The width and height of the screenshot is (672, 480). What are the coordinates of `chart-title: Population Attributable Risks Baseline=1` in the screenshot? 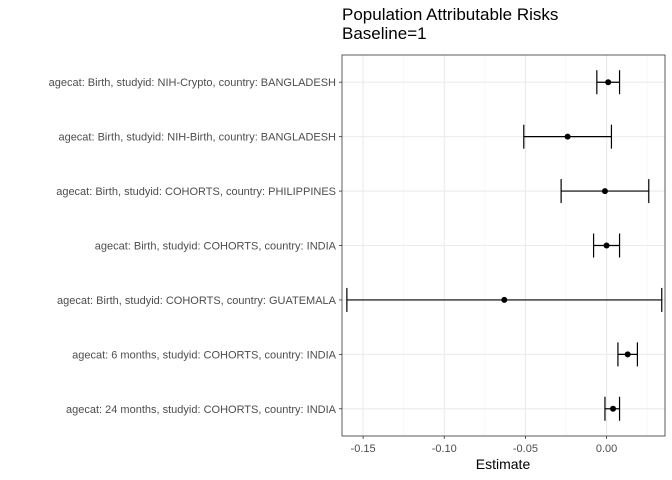 It's located at (450, 24).